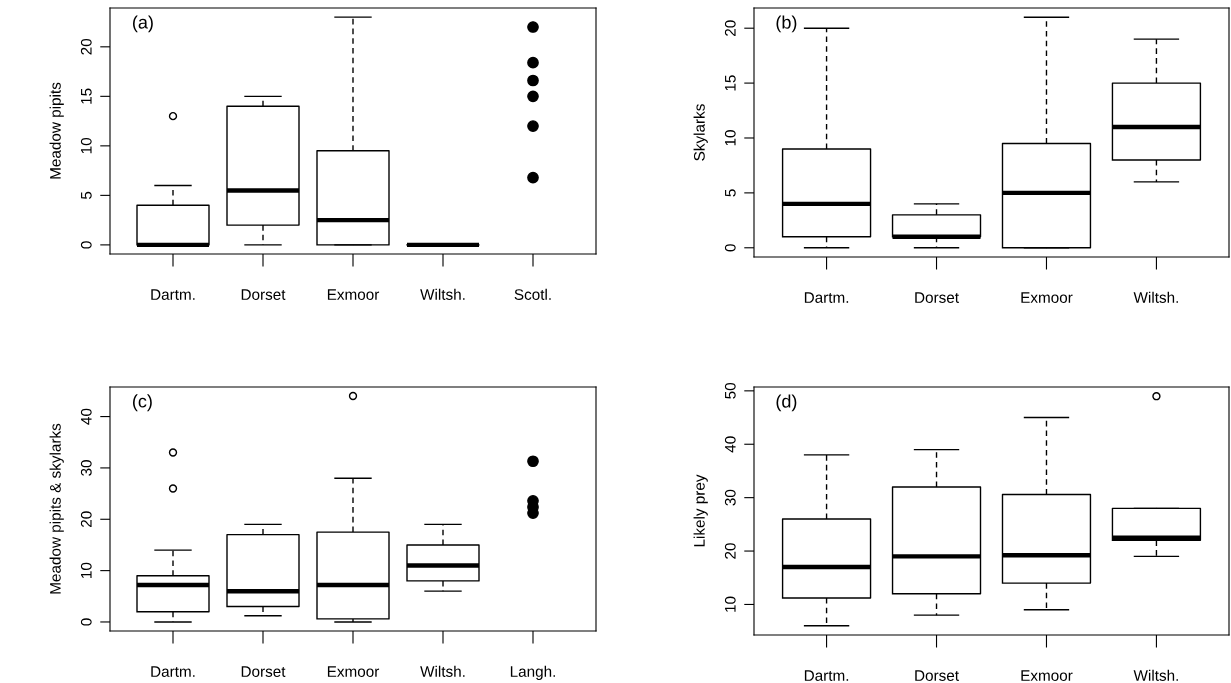 The image size is (1231, 683). Describe the element at coordinates (56, 508) in the screenshot. I see `y-axis-title: Meadow pipits & skylarks` at that location.